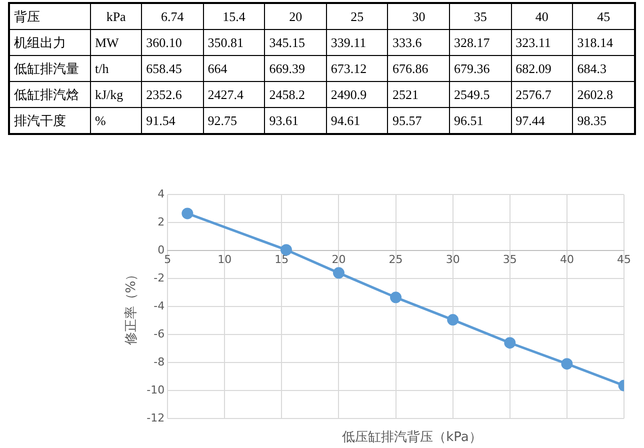  I want to click on text: 350.81, so click(234, 43).